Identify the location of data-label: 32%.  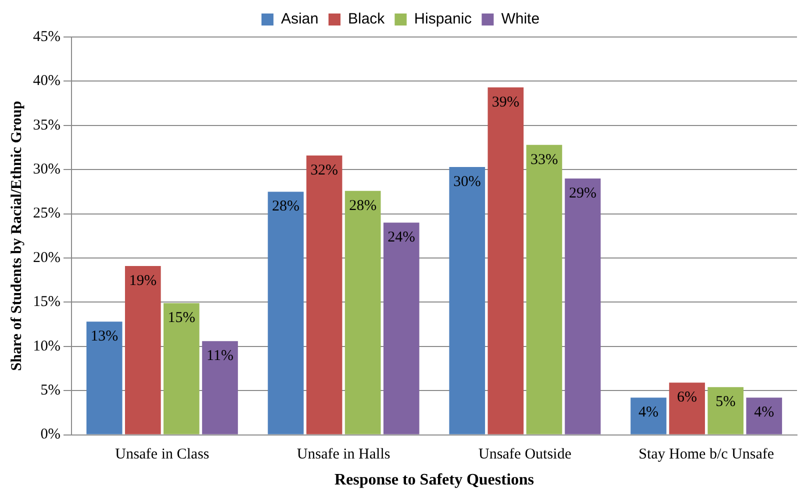
(324, 170).